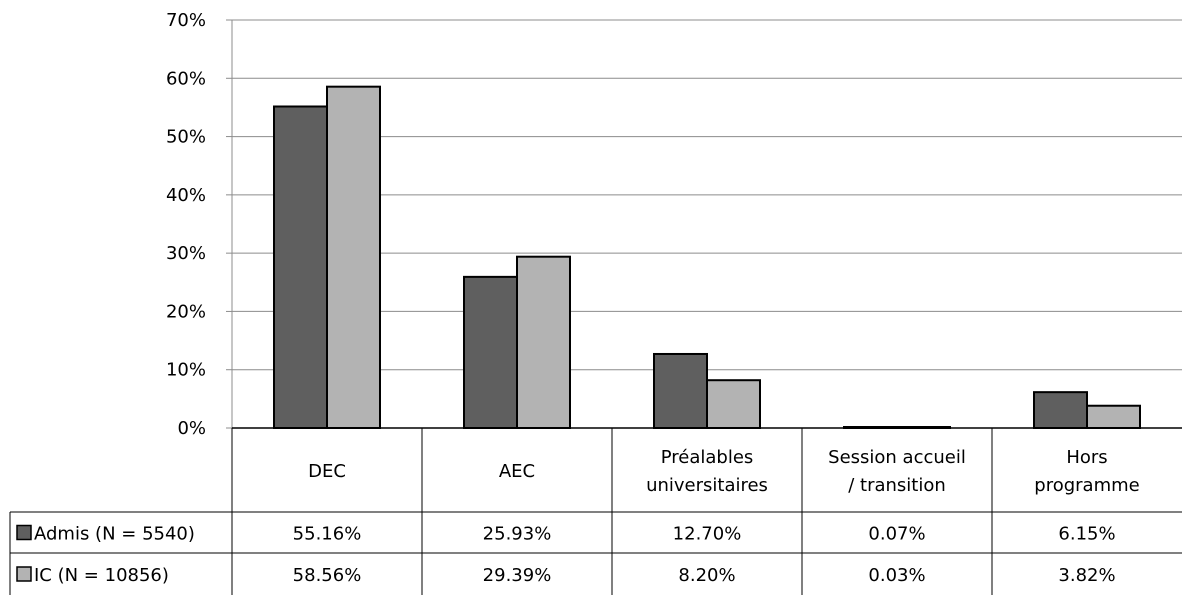 The image size is (1182, 595). What do you see at coordinates (706, 575) in the screenshot?
I see `data-label: 8.20%` at bounding box center [706, 575].